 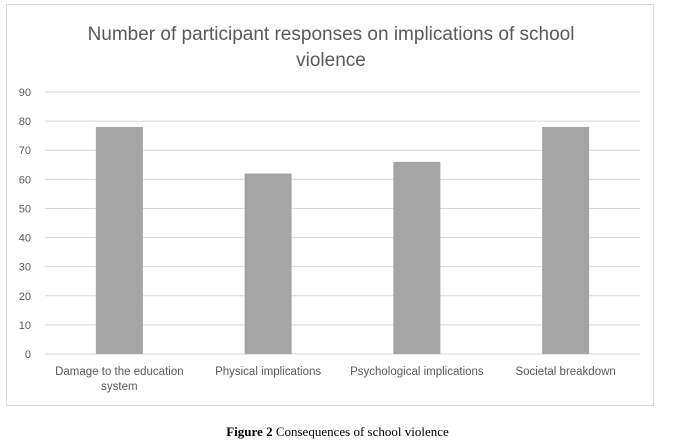 I want to click on y-tick-label: 60, so click(x=25, y=180).